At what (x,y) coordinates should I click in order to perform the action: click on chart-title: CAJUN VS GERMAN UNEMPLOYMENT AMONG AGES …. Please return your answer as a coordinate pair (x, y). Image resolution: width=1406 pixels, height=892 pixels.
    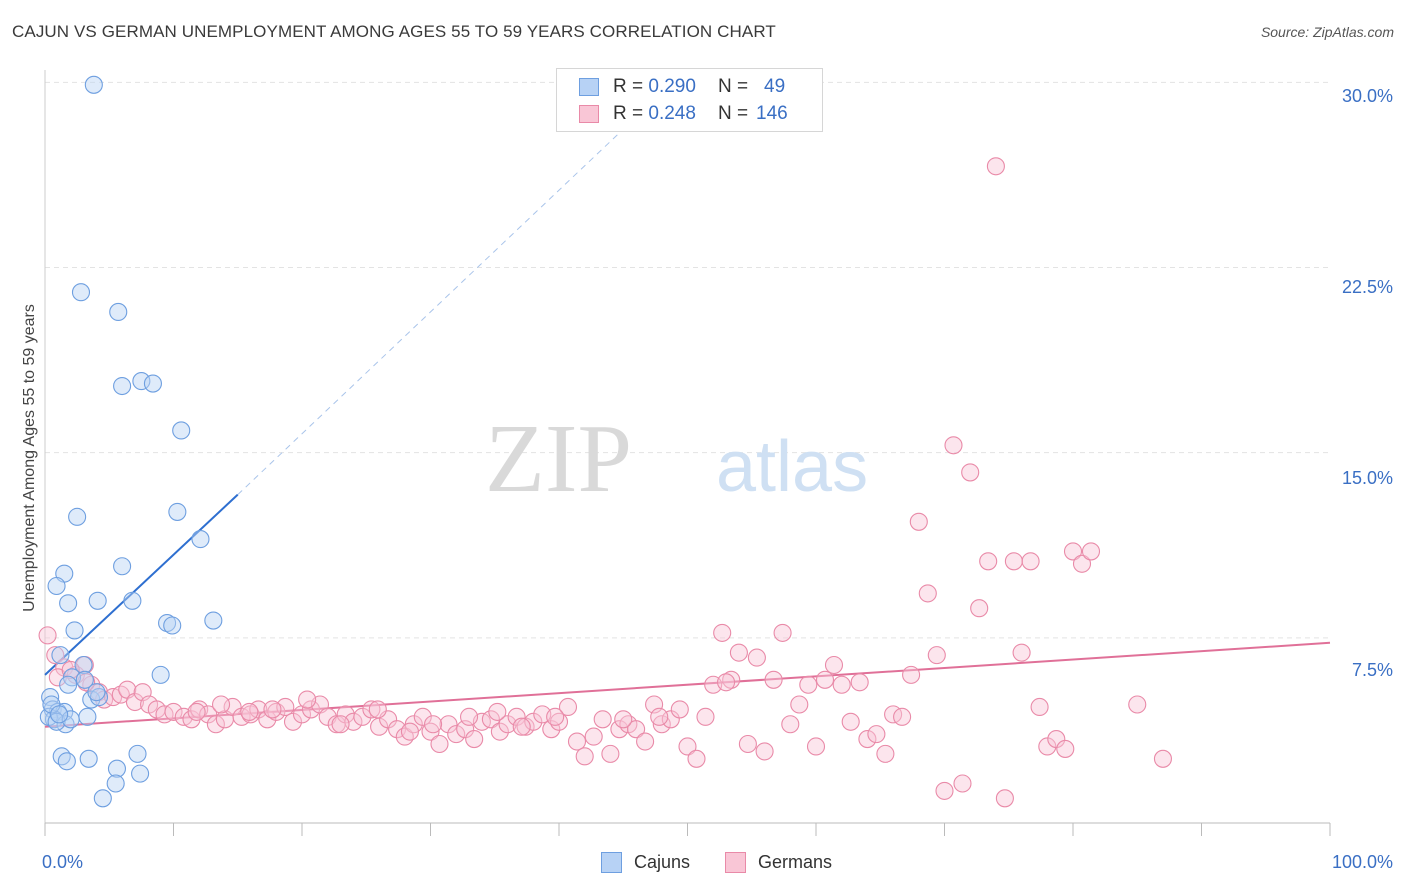
    Looking at the image, I should click on (394, 31).